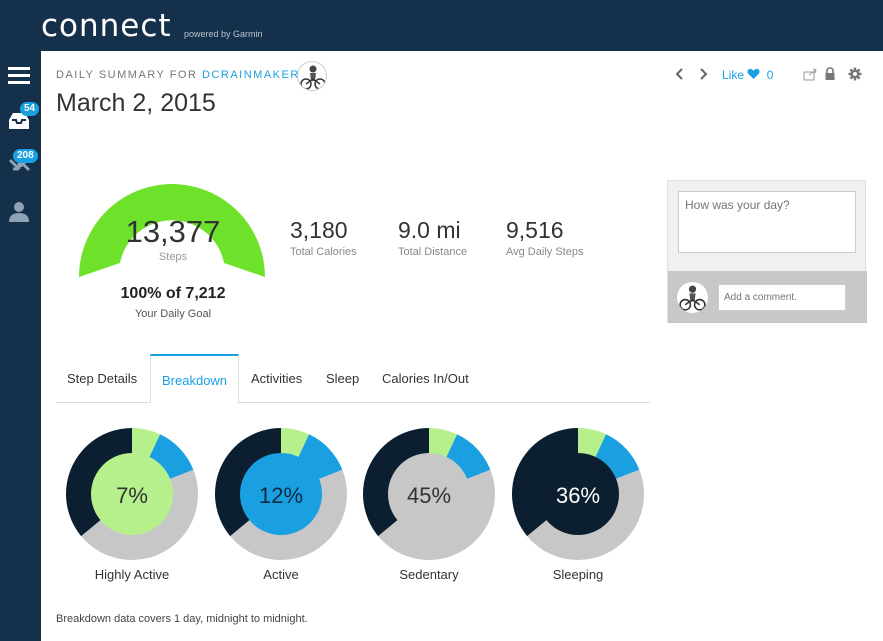 Image resolution: width=883 pixels, height=641 pixels. I want to click on breakdown-donut-highly-active: 7% Highly Active, so click(132, 505).